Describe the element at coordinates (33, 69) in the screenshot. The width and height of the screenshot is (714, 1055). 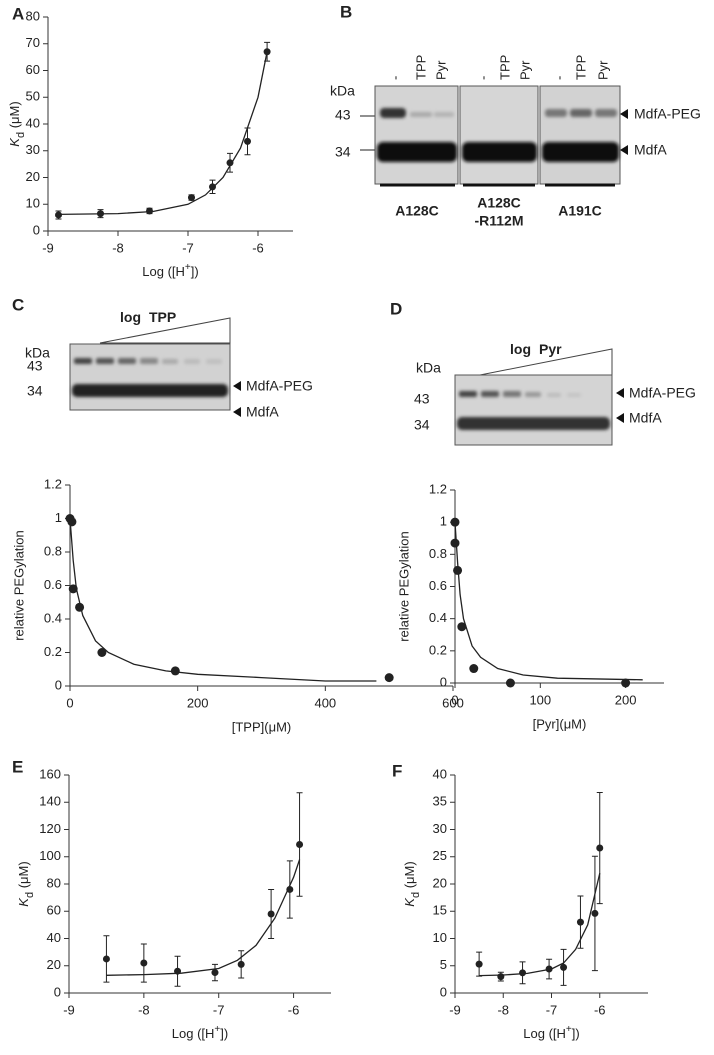
I see `y-tick-label: 60` at that location.